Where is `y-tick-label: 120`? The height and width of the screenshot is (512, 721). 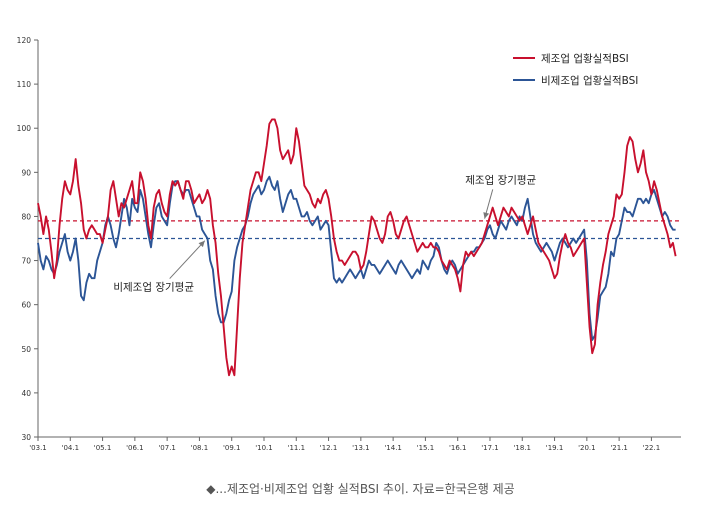 y-tick-label: 120 is located at coordinates (24, 40).